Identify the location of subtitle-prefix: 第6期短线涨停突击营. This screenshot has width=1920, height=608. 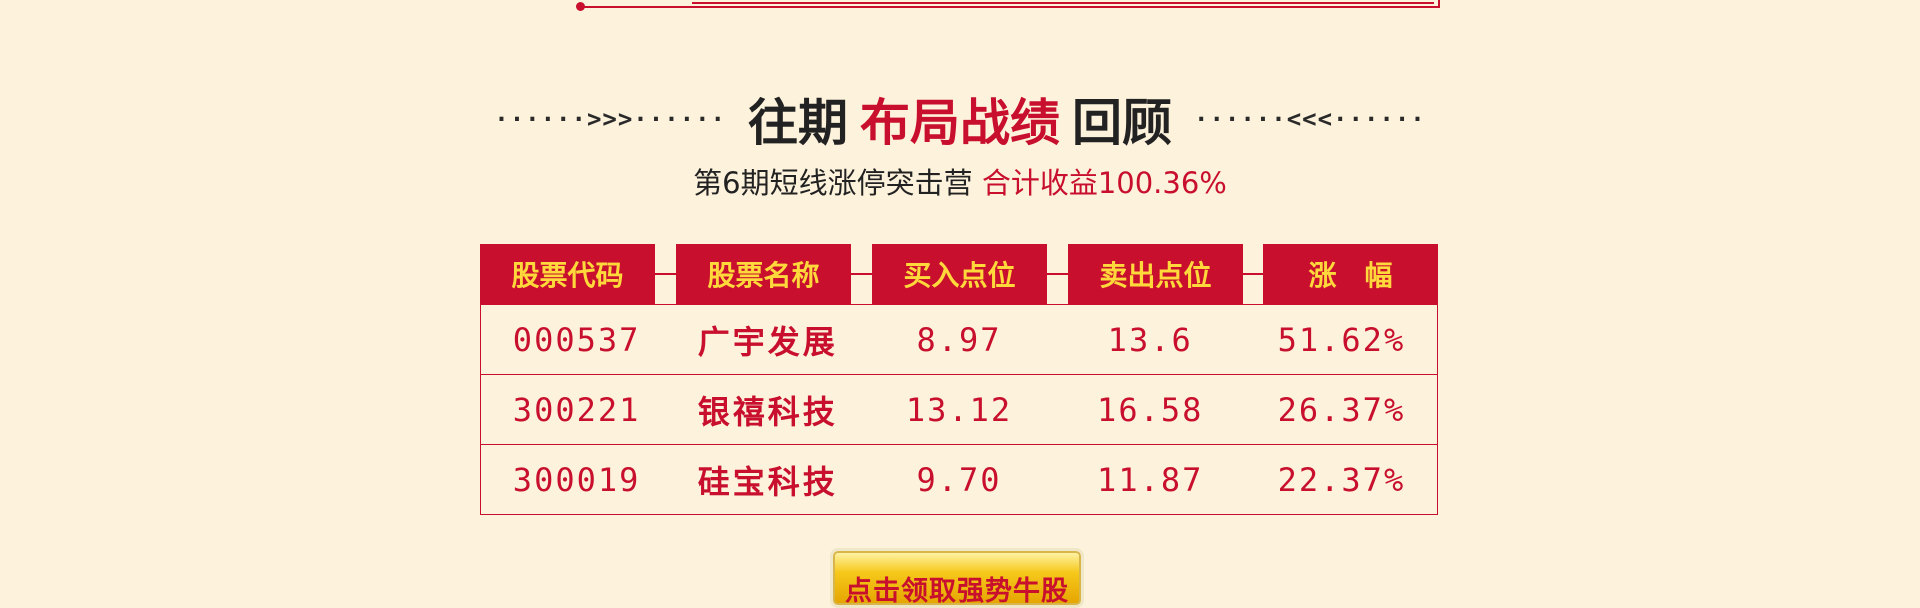
(833, 183).